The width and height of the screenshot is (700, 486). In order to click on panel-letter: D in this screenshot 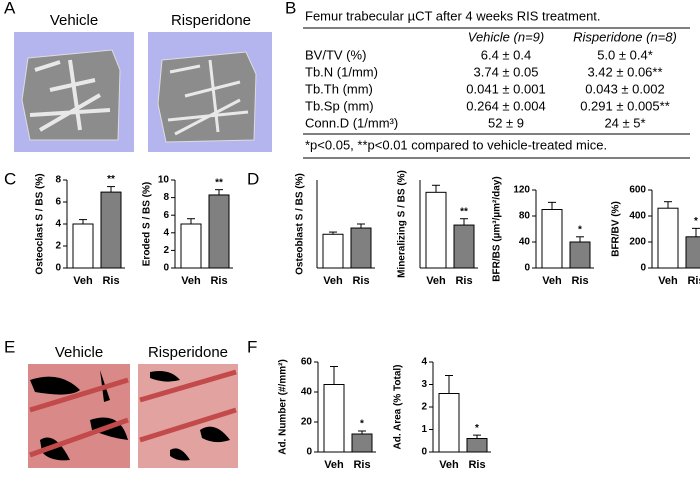, I will do `click(253, 178)`.